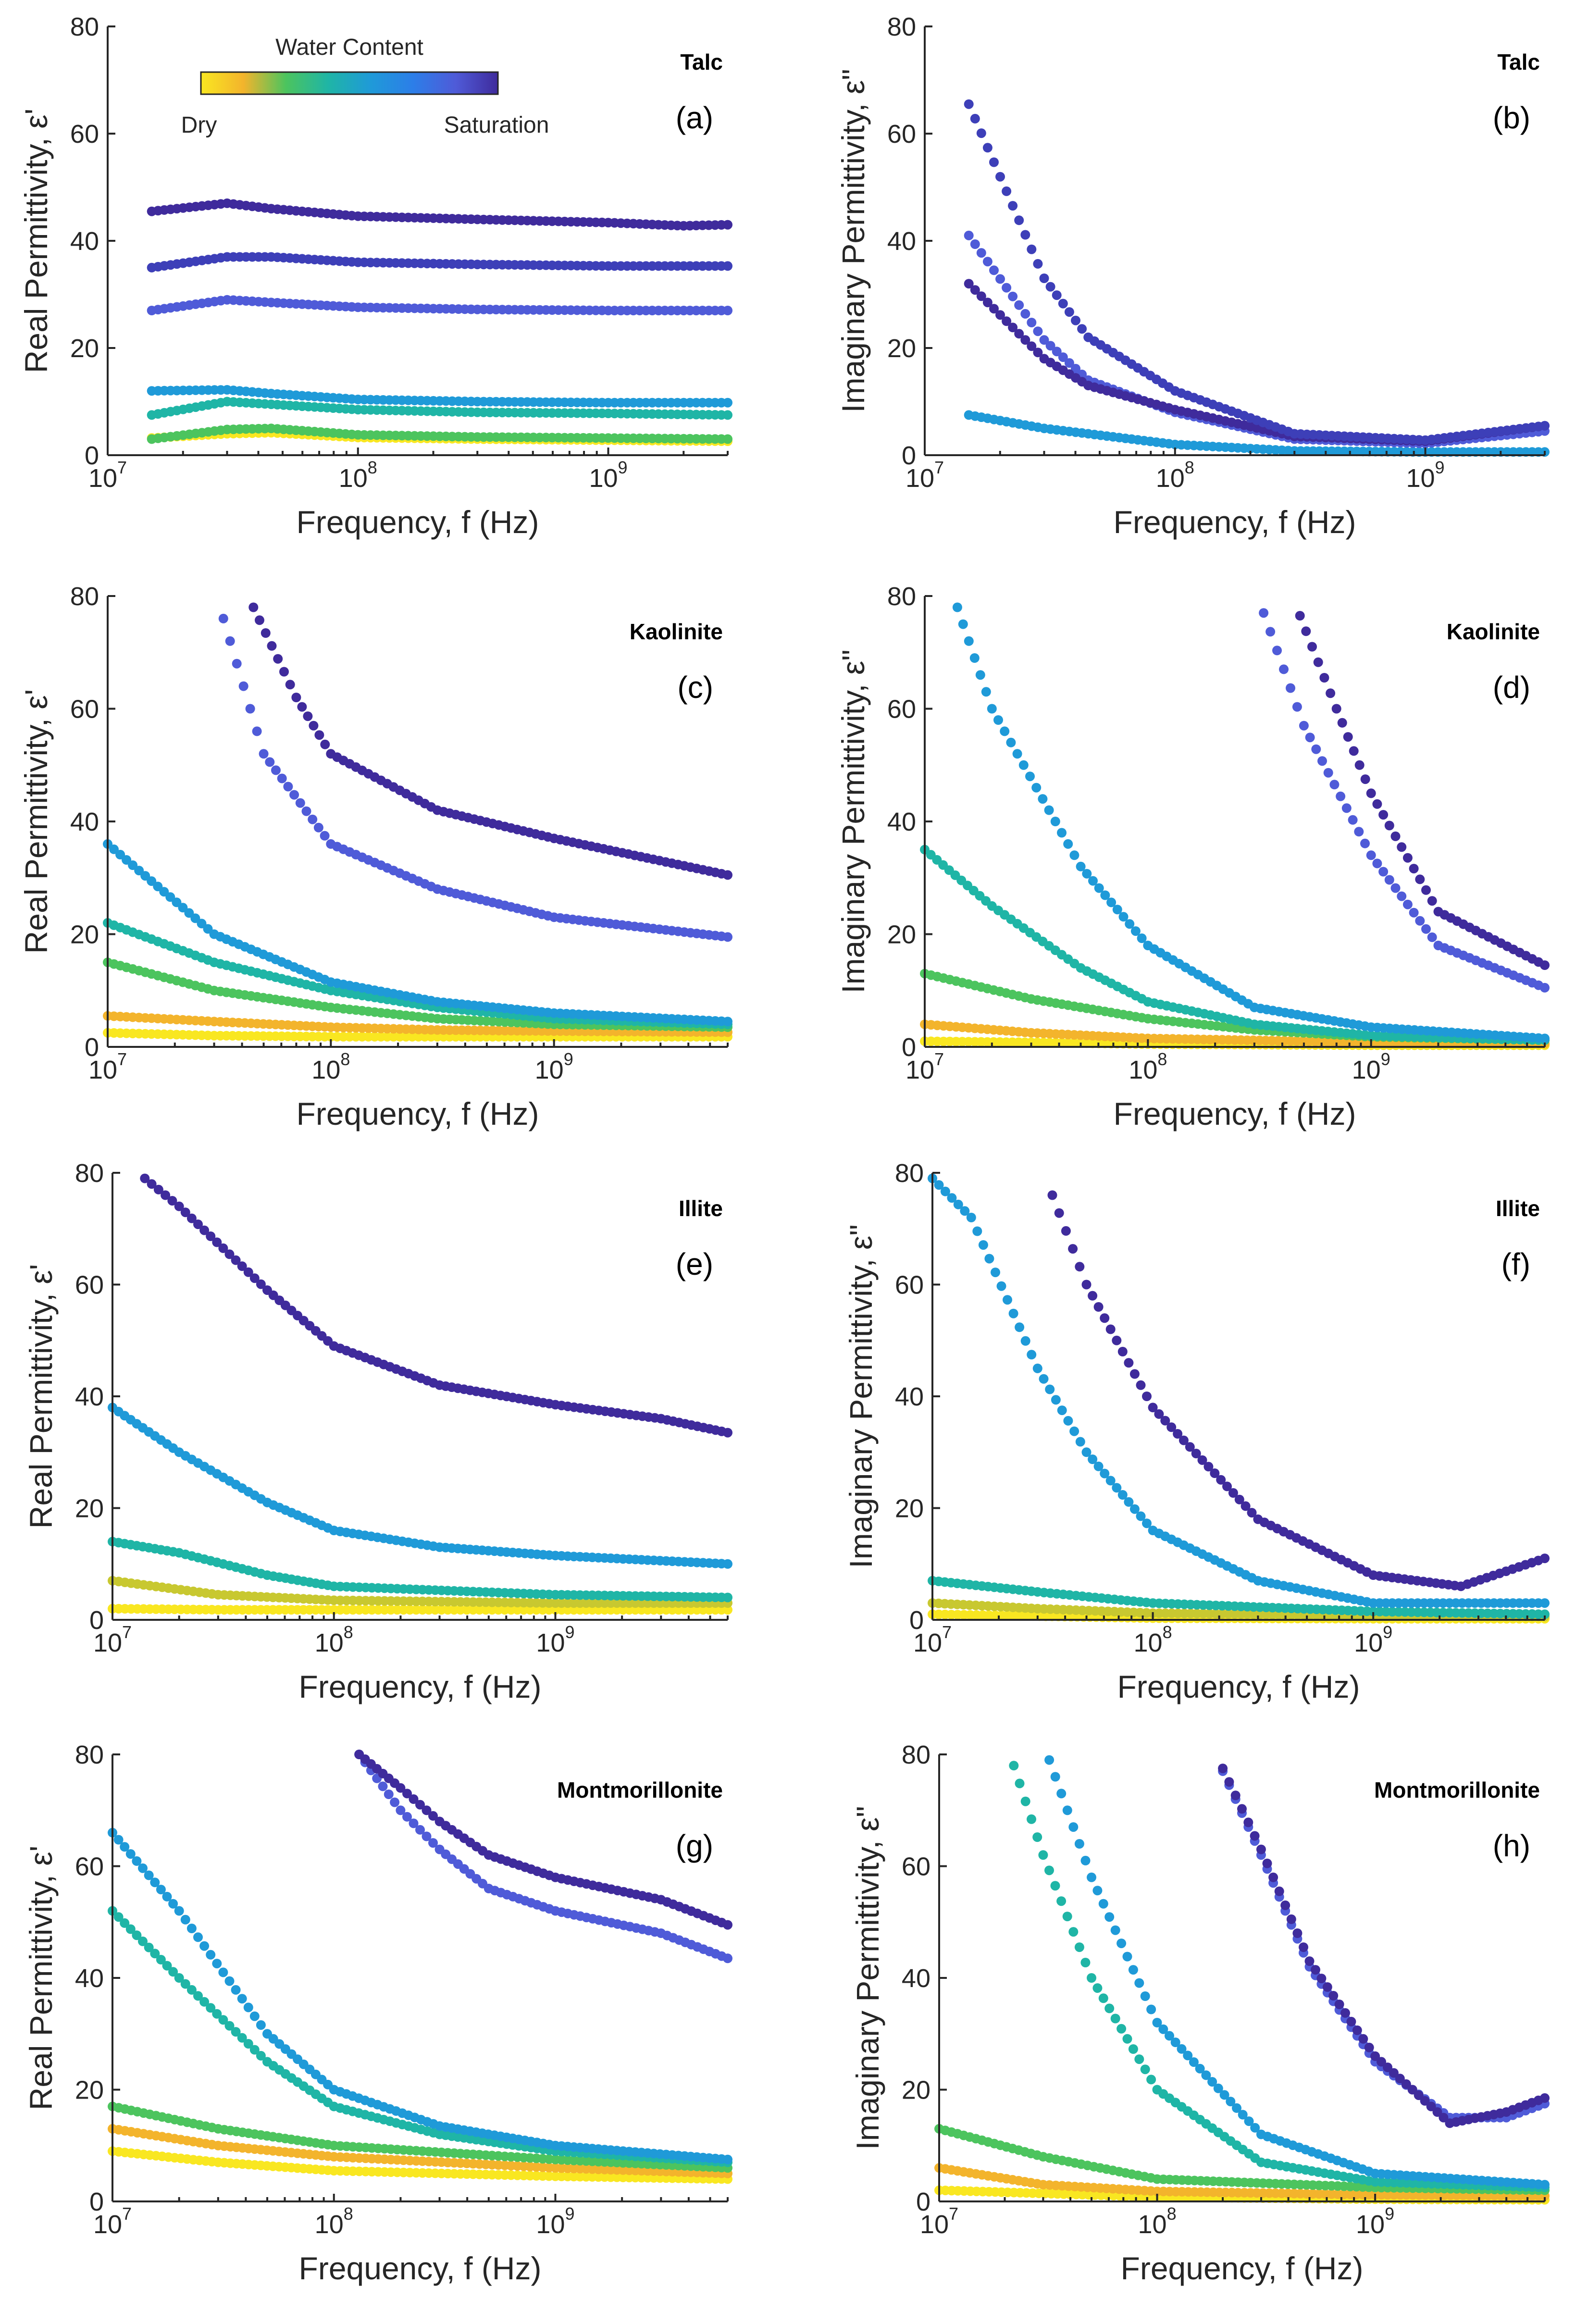 This screenshot has height=2324, width=1588. What do you see at coordinates (555, 2221) in the screenshot?
I see `x-tick-label: 109` at bounding box center [555, 2221].